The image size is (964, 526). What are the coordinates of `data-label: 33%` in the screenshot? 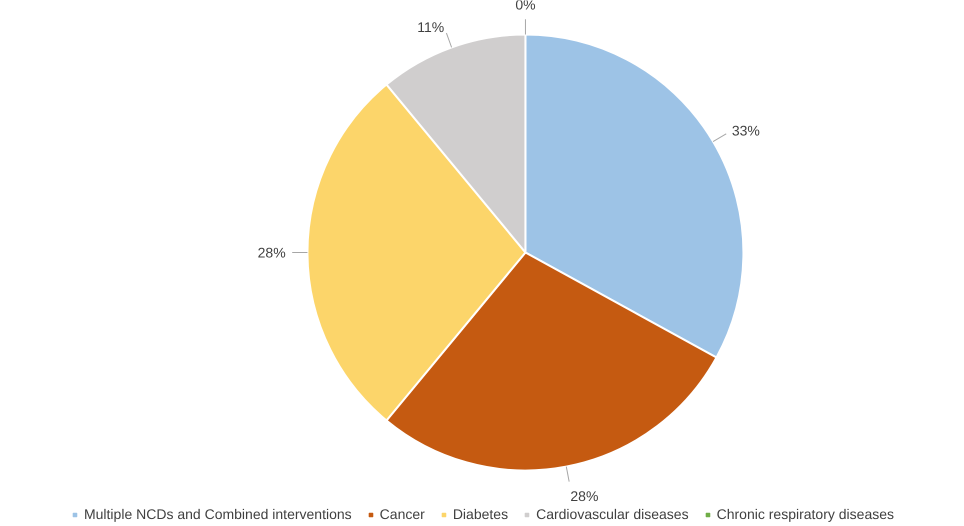 It's located at (746, 130).